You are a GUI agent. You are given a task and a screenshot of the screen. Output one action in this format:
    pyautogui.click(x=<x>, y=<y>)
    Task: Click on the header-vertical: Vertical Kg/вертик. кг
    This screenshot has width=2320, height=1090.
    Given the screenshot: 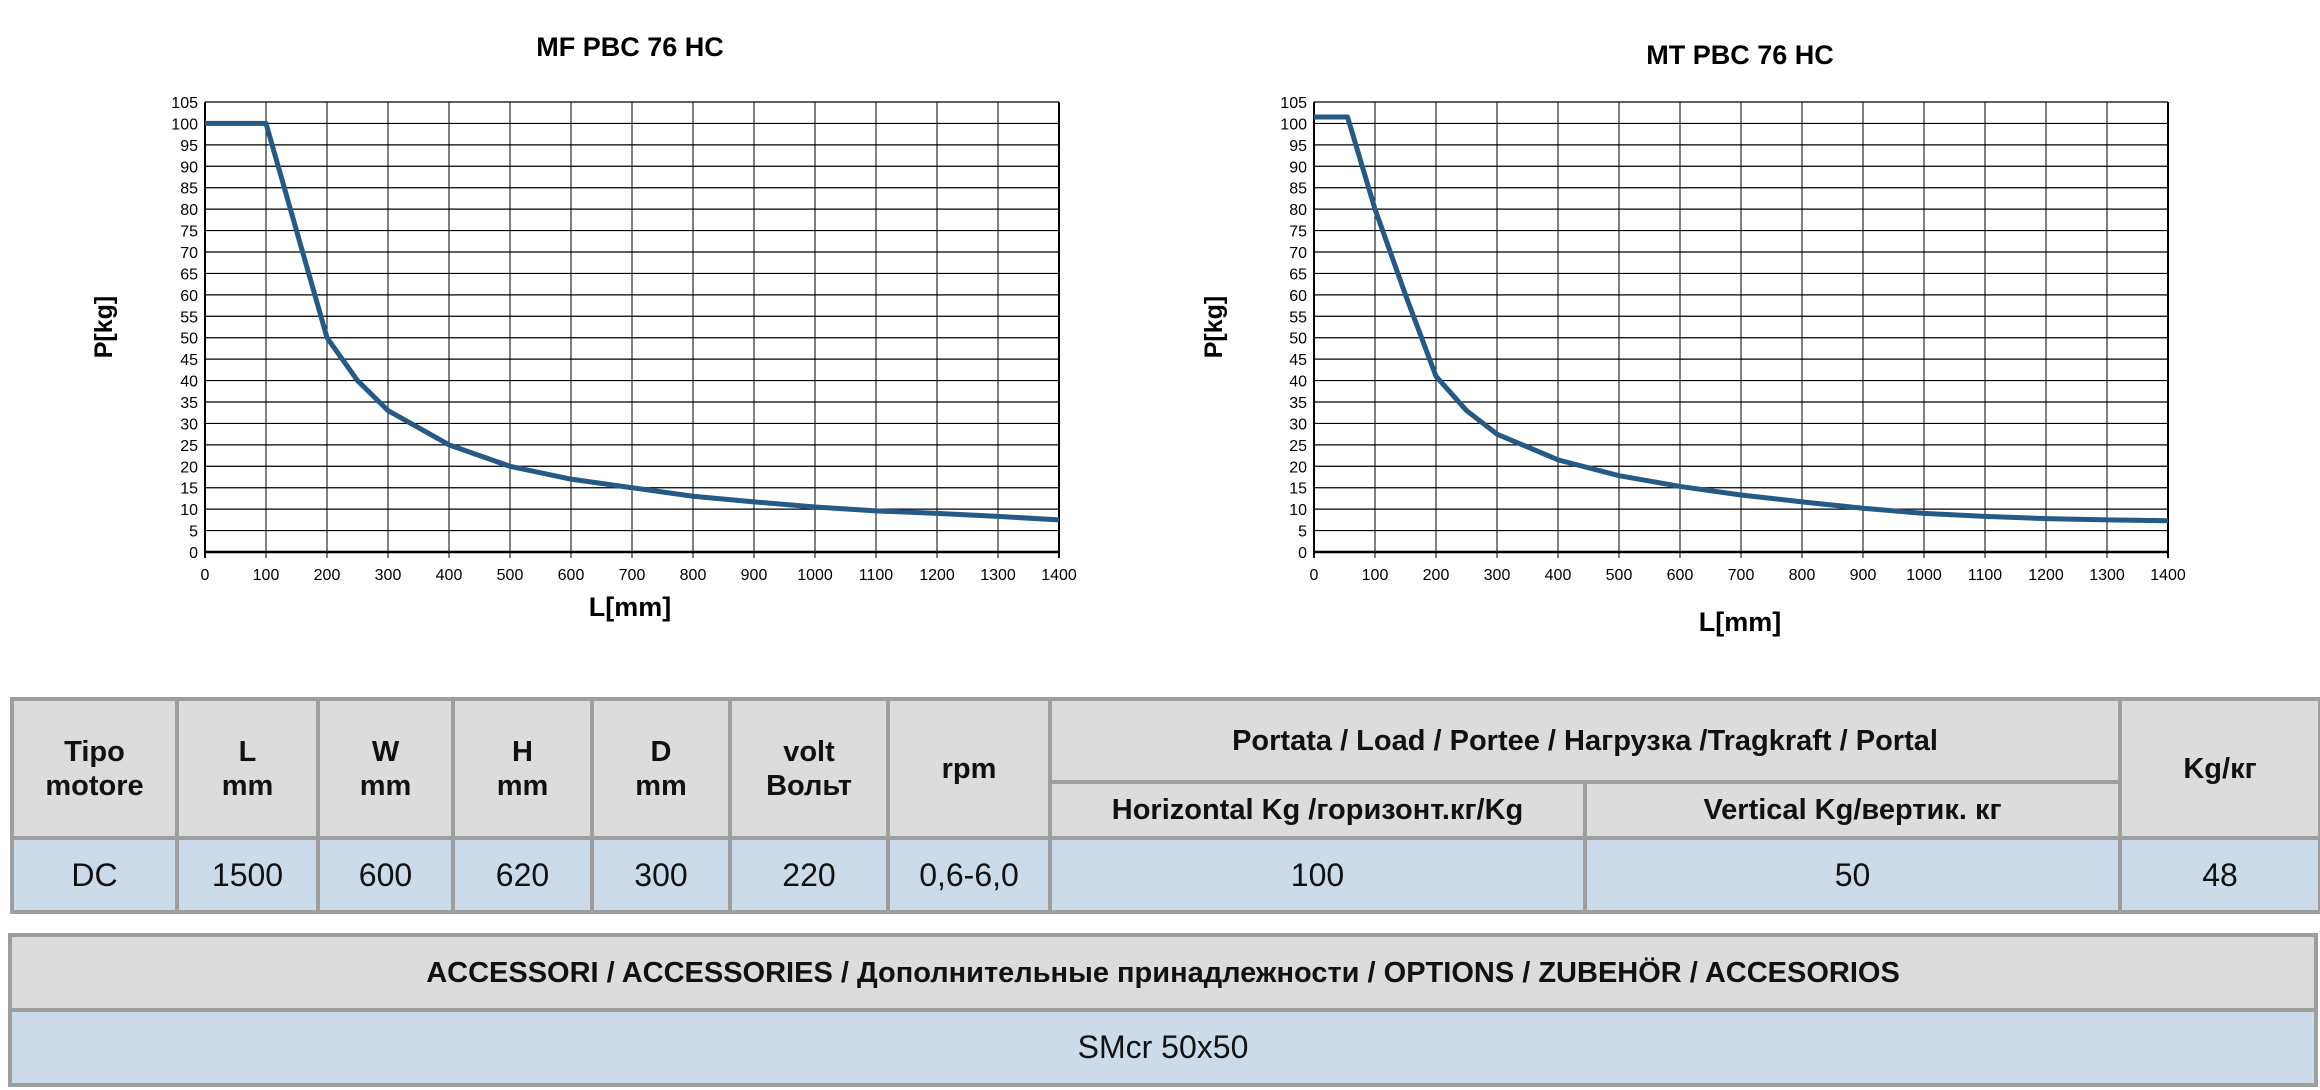 What is the action you would take?
    pyautogui.click(x=1852, y=810)
    